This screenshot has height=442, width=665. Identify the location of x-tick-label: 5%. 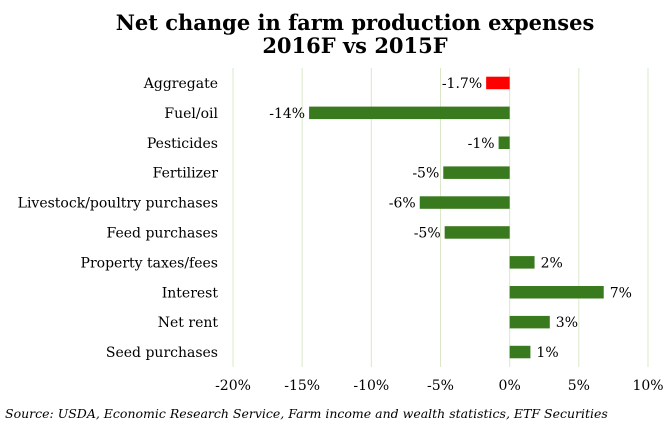
(579, 386).